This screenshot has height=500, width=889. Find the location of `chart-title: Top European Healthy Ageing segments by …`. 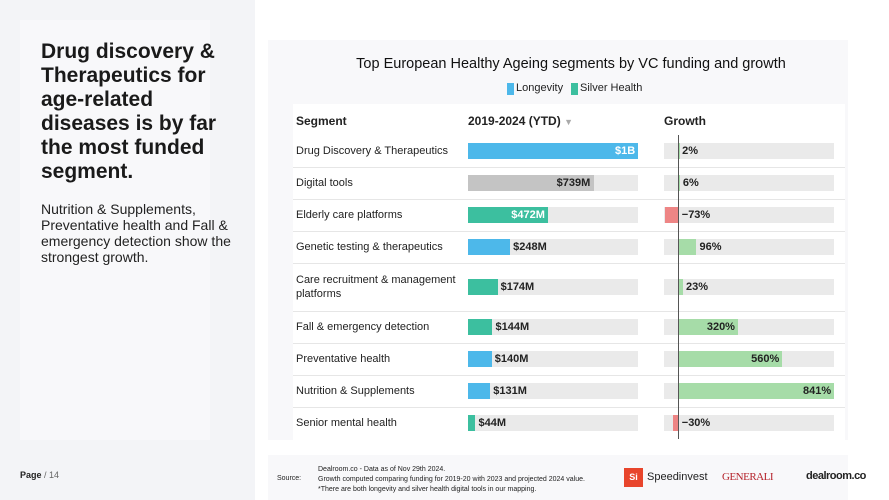

chart-title: Top European Healthy Ageing segments by … is located at coordinates (571, 64).